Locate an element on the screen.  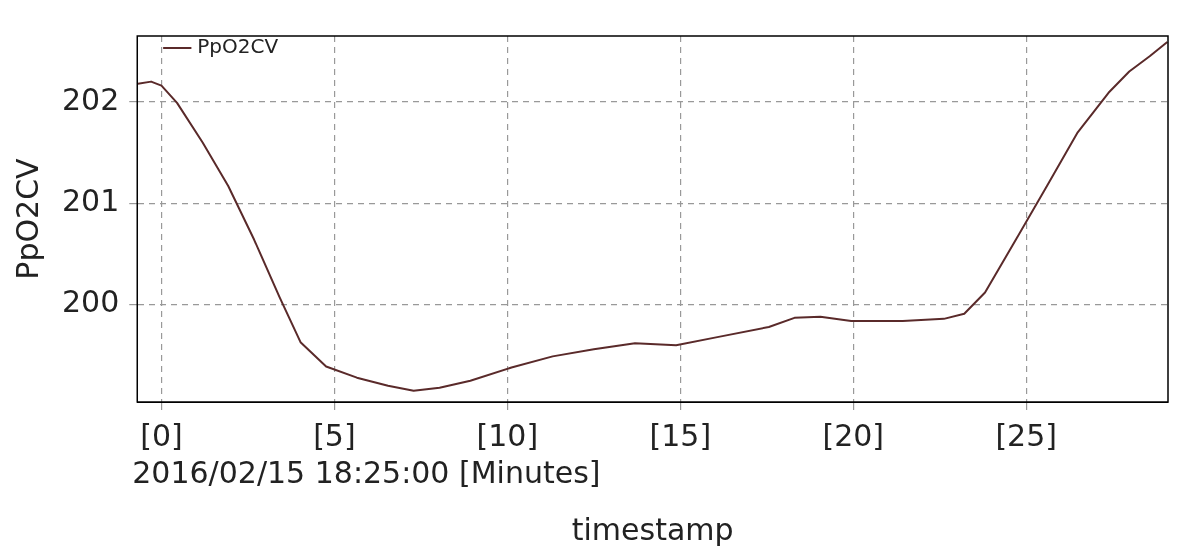
legend-label: PpO2CV is located at coordinates (238, 46).